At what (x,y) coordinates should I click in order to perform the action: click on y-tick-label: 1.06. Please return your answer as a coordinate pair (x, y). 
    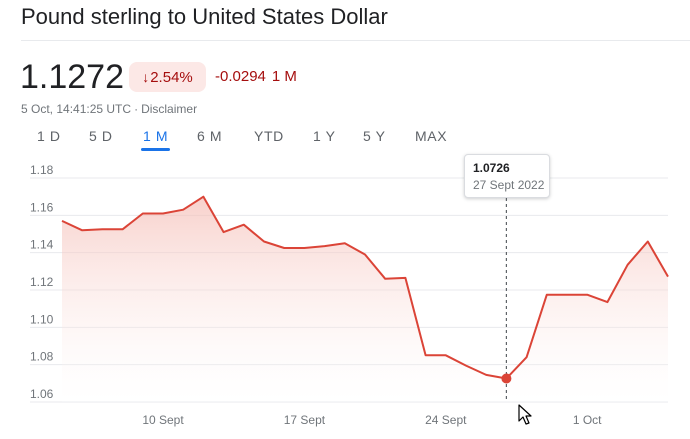
    Looking at the image, I should click on (42, 394).